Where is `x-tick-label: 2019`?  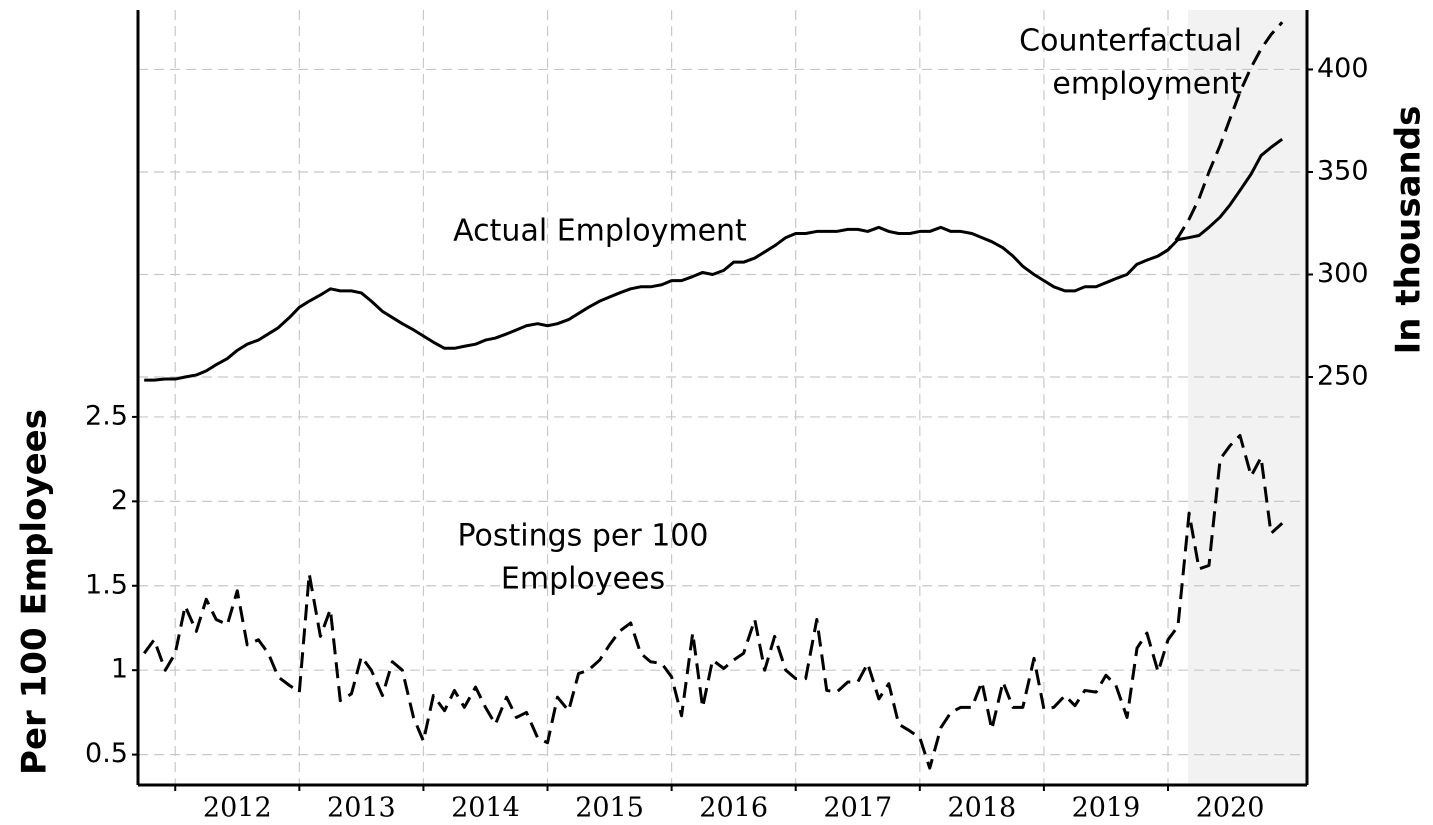
x-tick-label: 2019 is located at coordinates (1106, 808).